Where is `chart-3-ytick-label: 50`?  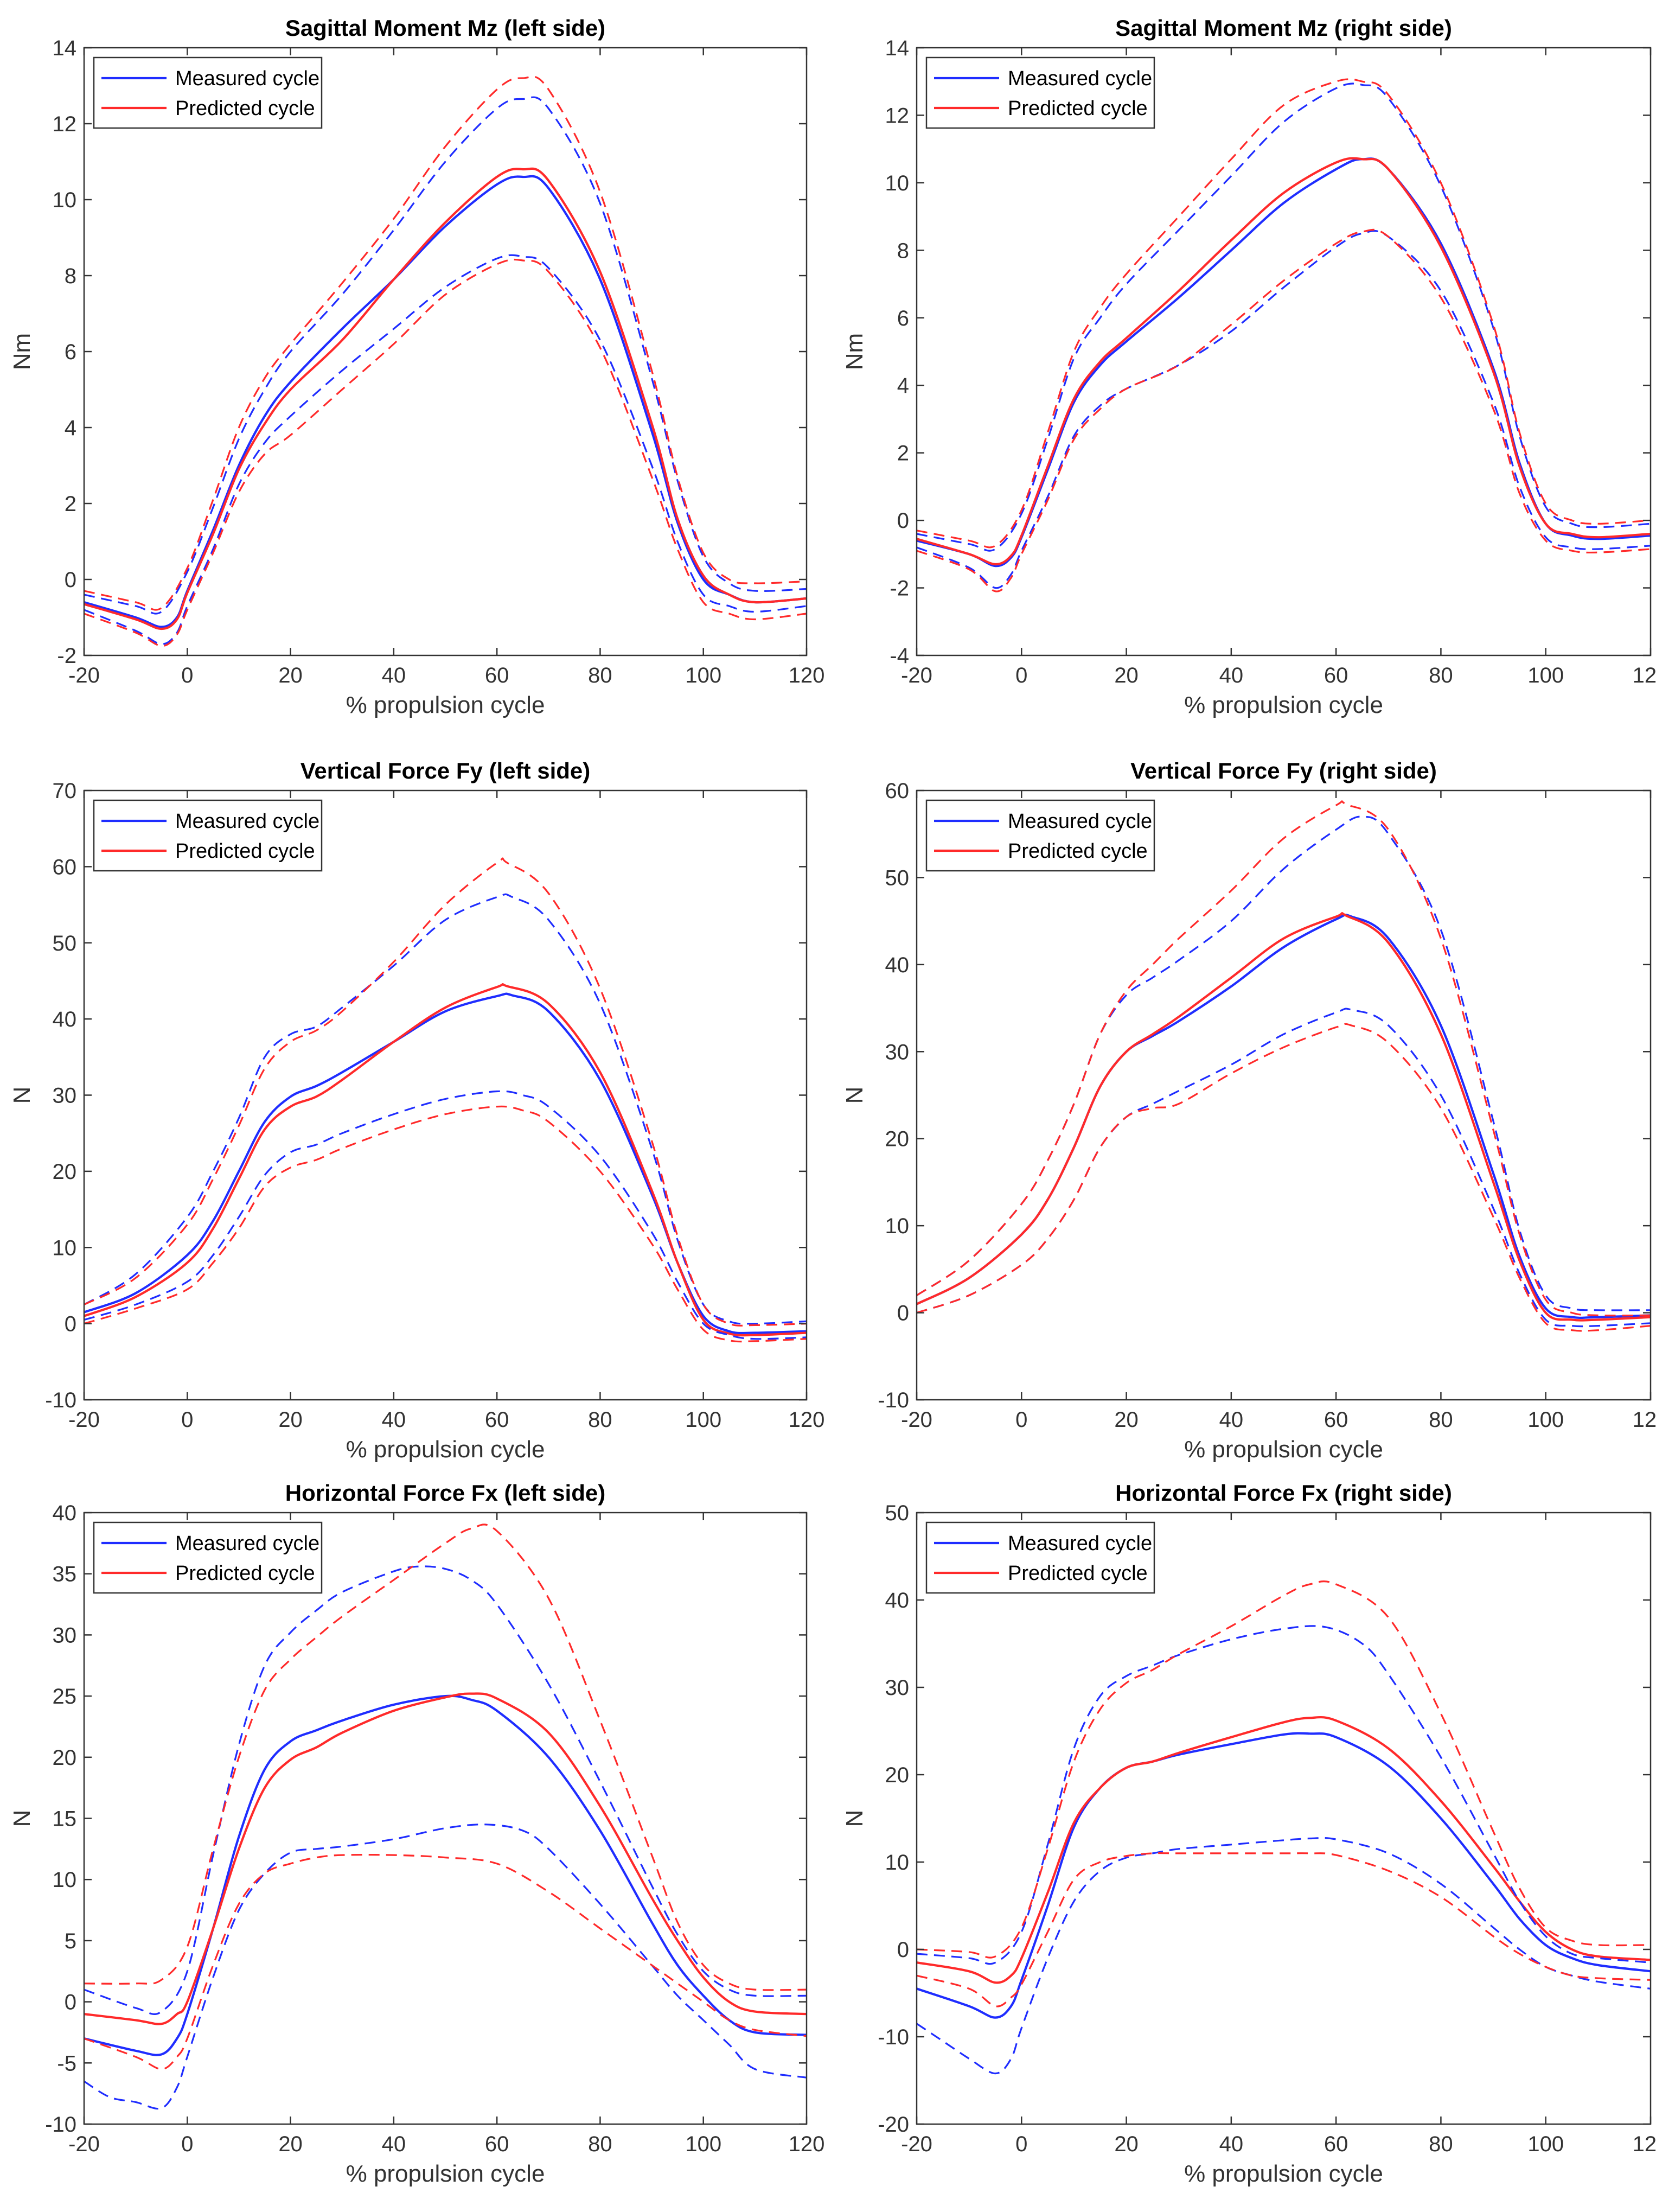 chart-3-ytick-label: 50 is located at coordinates (65, 943).